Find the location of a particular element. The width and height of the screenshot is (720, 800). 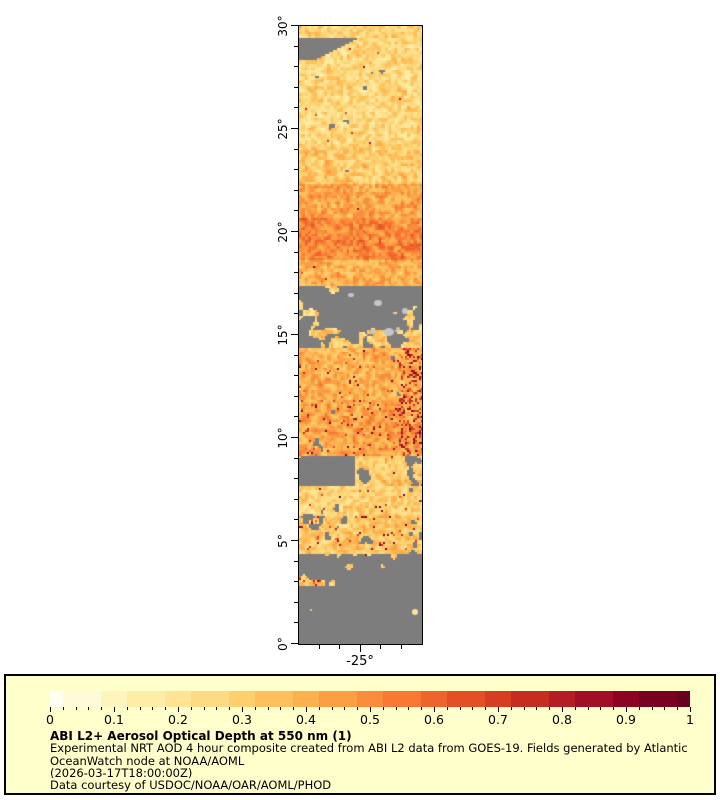

aod-map-raster is located at coordinates (360, 335).